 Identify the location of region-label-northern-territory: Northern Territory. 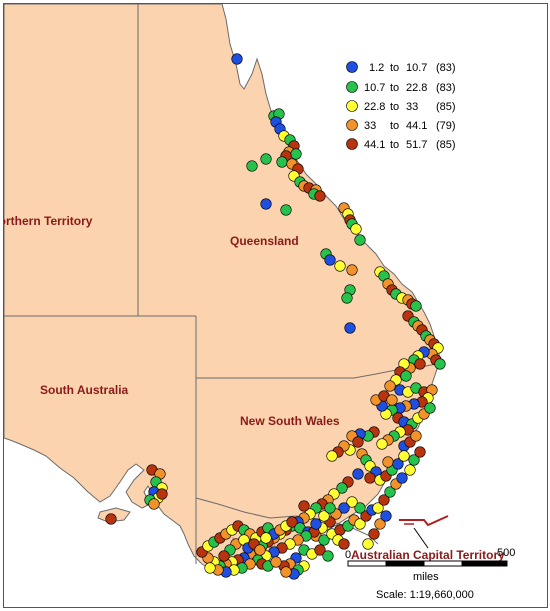
(48, 221).